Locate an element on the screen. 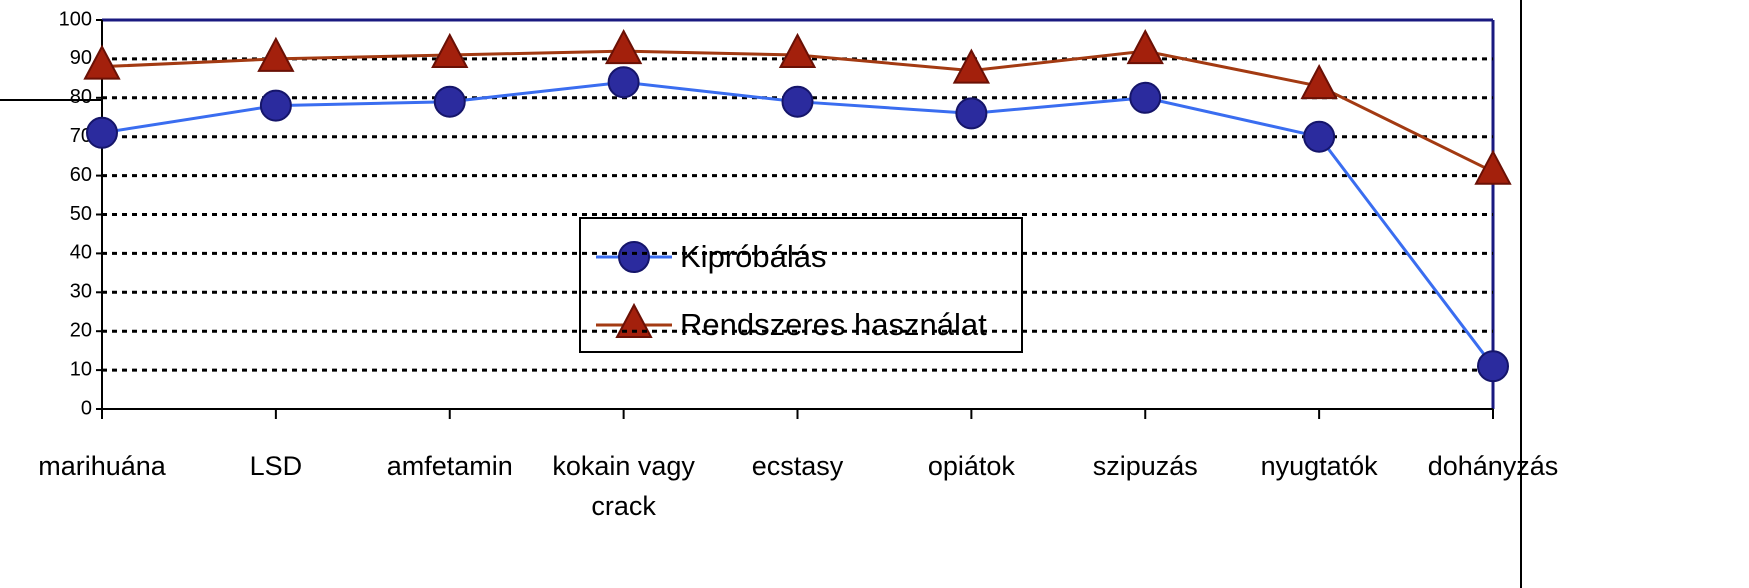  y-tick-label: 80 is located at coordinates (81, 97).